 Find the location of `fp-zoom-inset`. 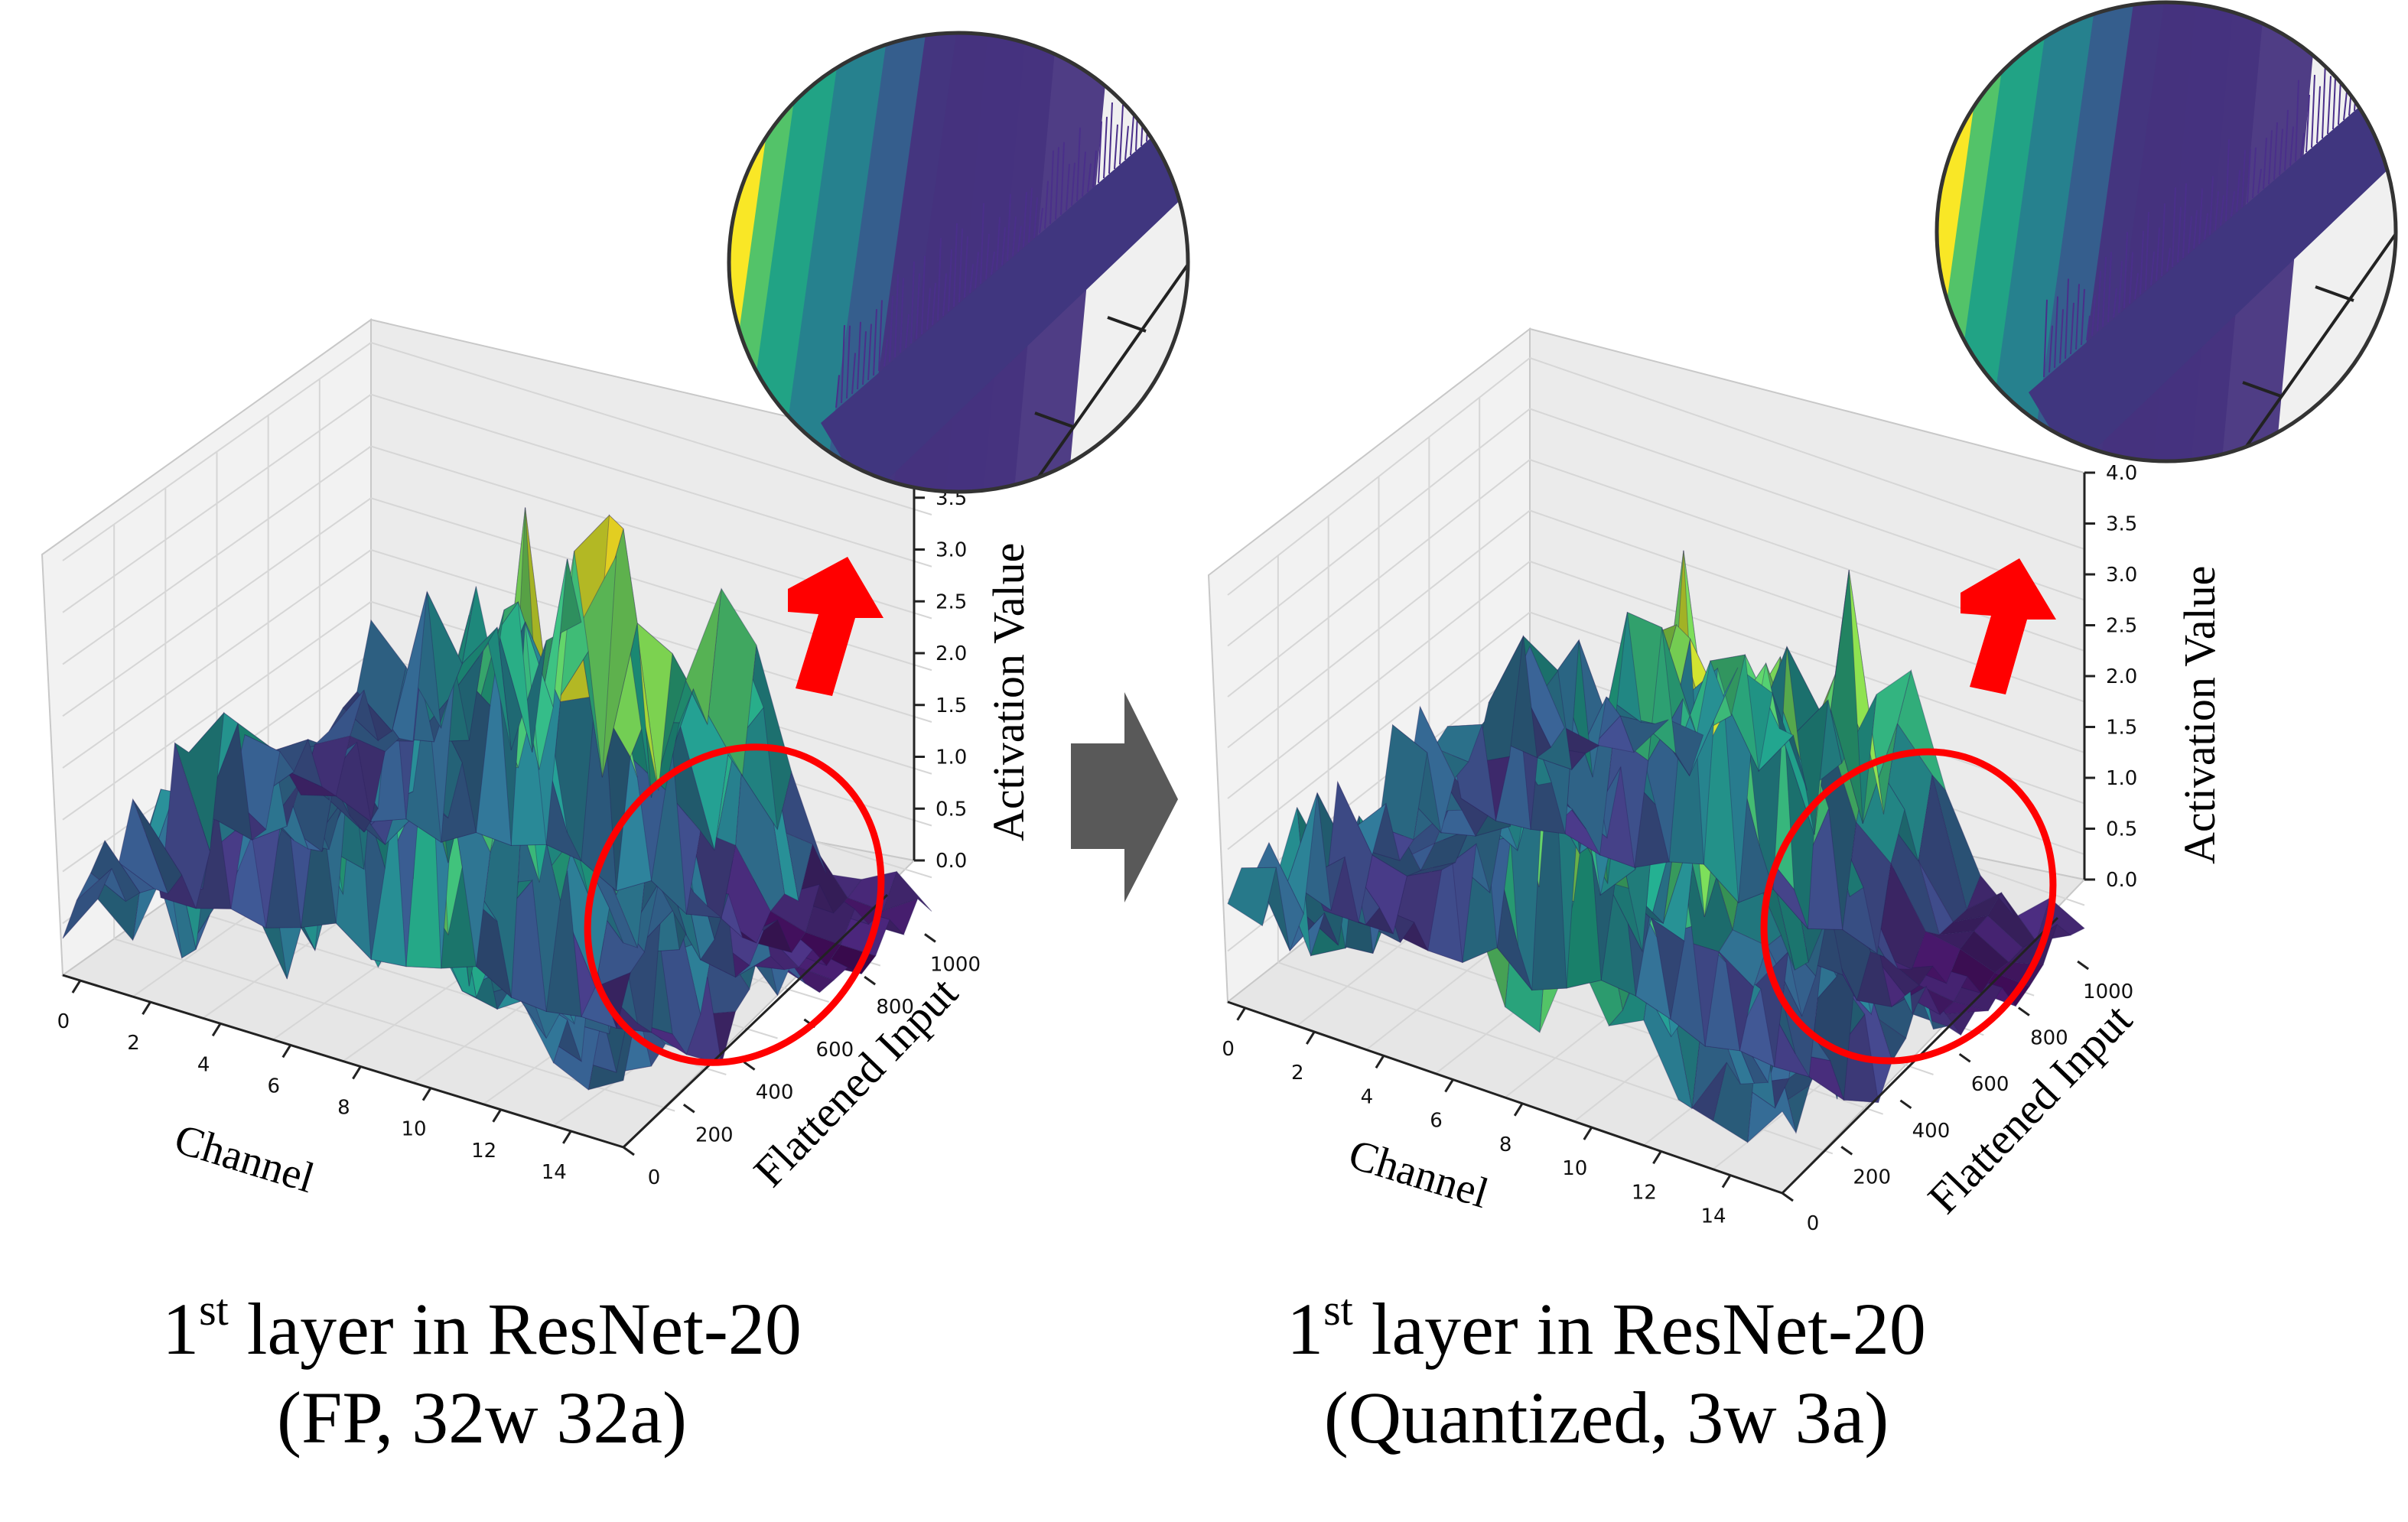

fp-zoom-inset is located at coordinates (959, 262).